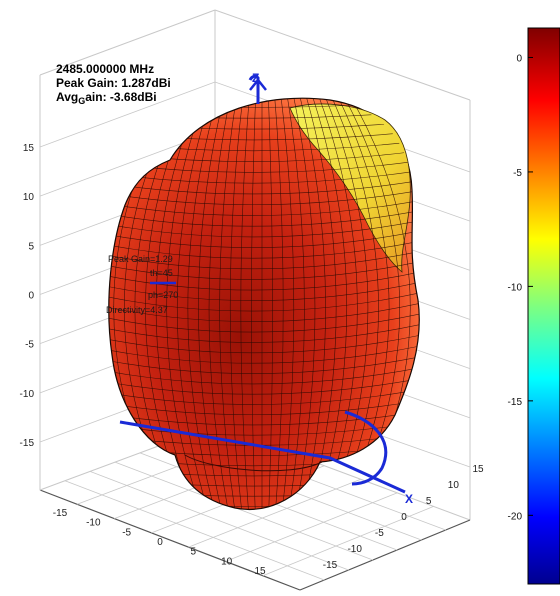 This screenshot has width=560, height=596. I want to click on z-tick-labels: 15 10 5 0 -5 -10 -15, so click(27, 296).